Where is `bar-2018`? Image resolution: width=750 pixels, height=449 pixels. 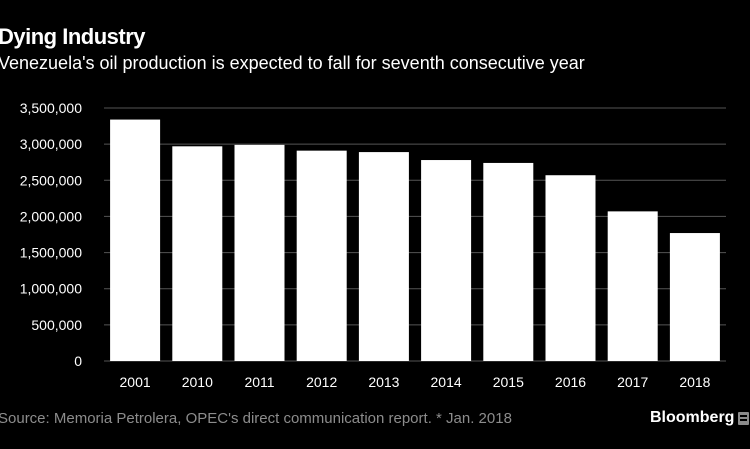
bar-2018 is located at coordinates (694, 297).